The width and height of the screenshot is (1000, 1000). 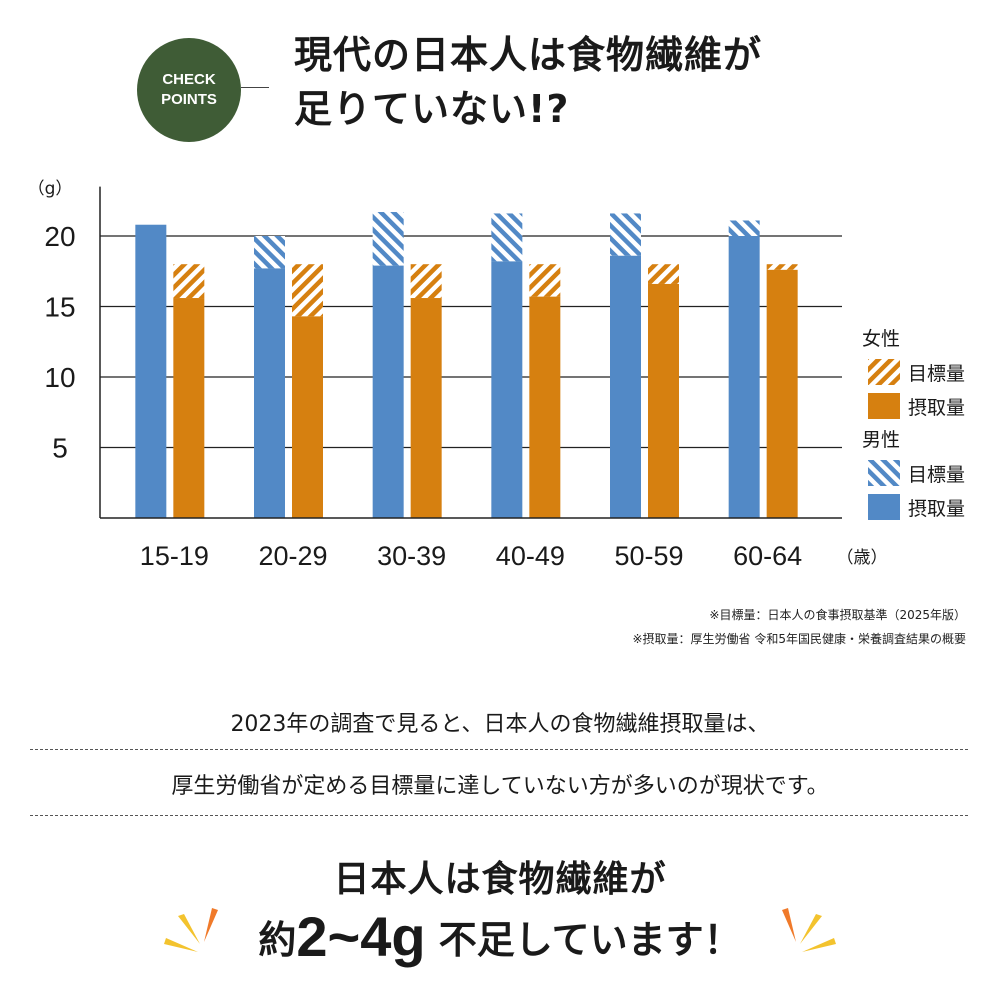 What do you see at coordinates (648, 556) in the screenshot?
I see `x-tick-label: 50-59` at bounding box center [648, 556].